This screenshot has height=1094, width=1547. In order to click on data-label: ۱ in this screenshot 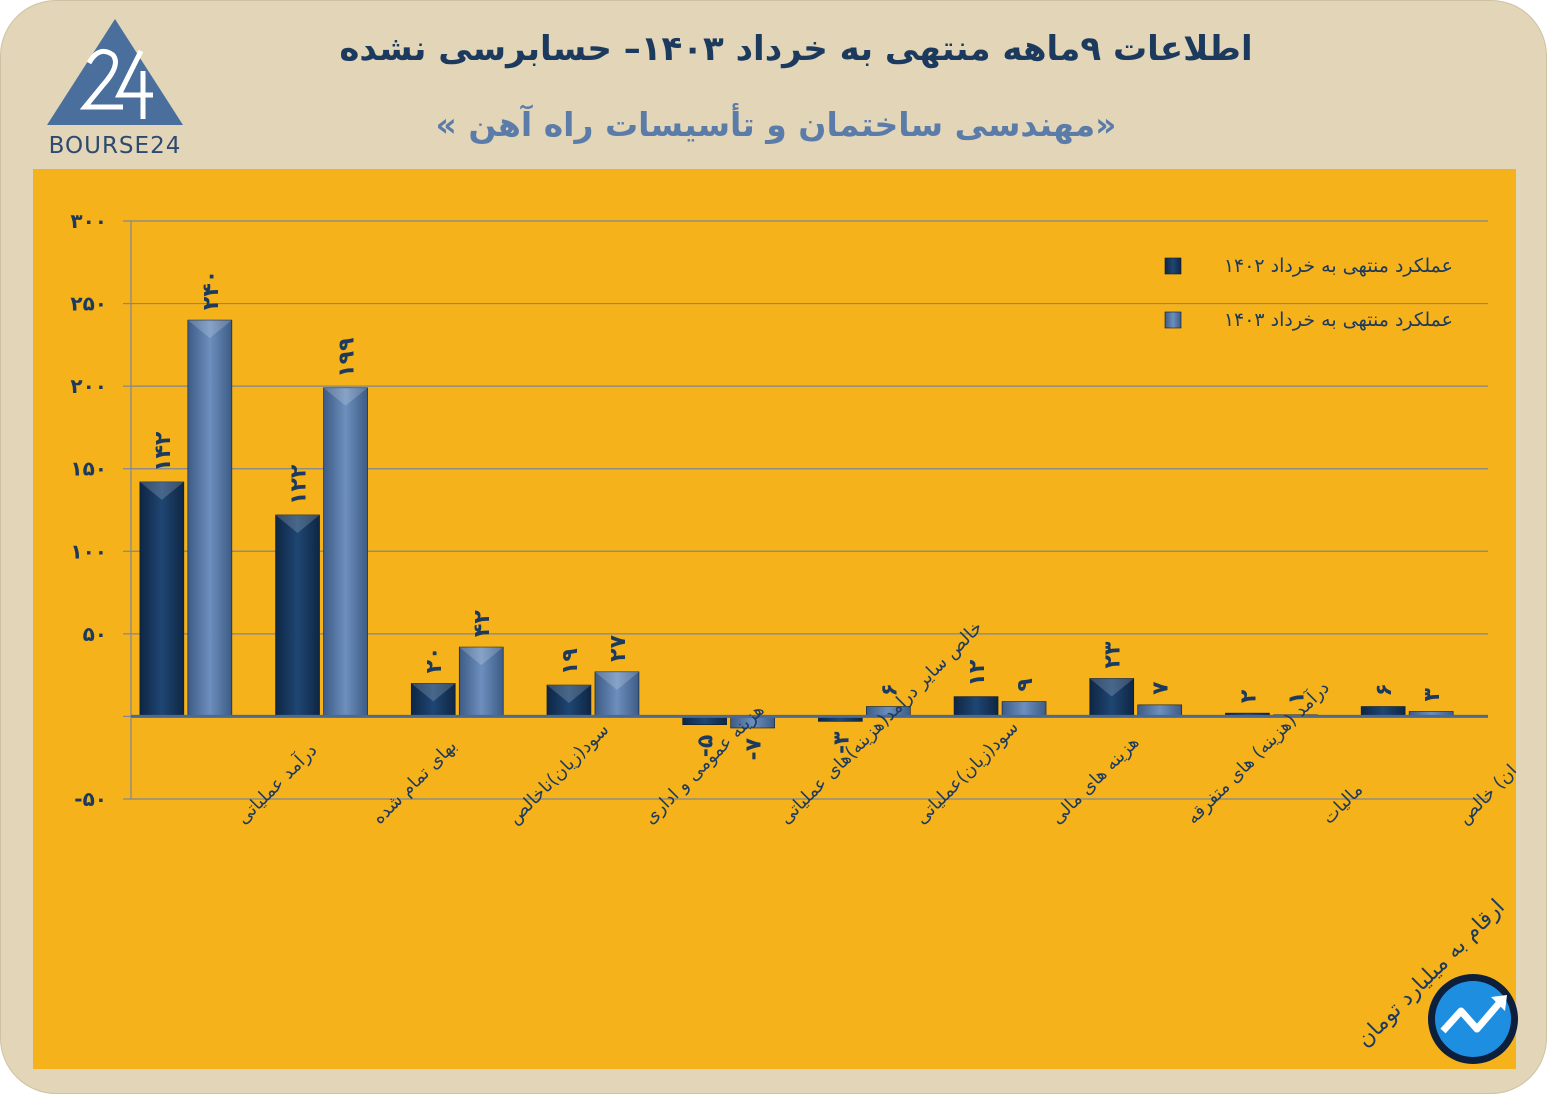, I will do `click(1296, 697)`.